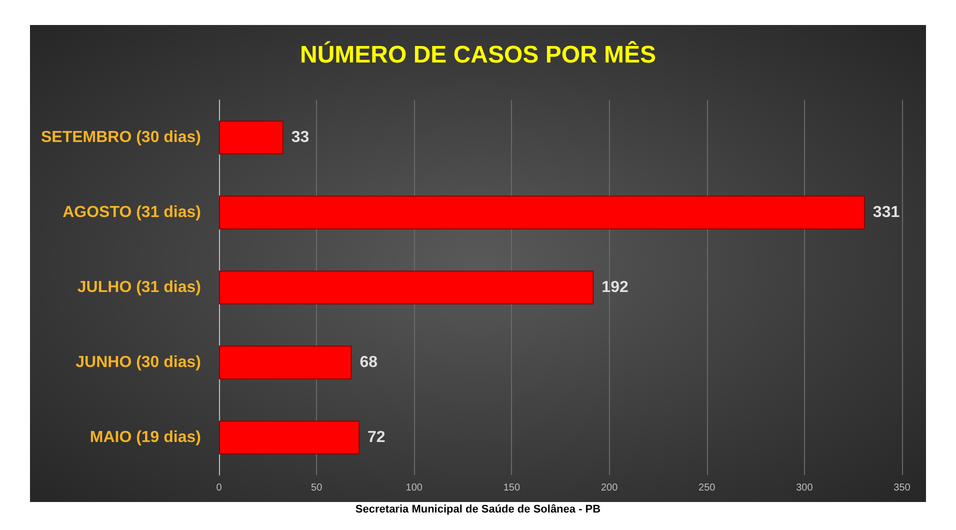 The height and width of the screenshot is (530, 956). I want to click on chart-title: NÚMERO DE CASOS POR MÊS, so click(478, 54).